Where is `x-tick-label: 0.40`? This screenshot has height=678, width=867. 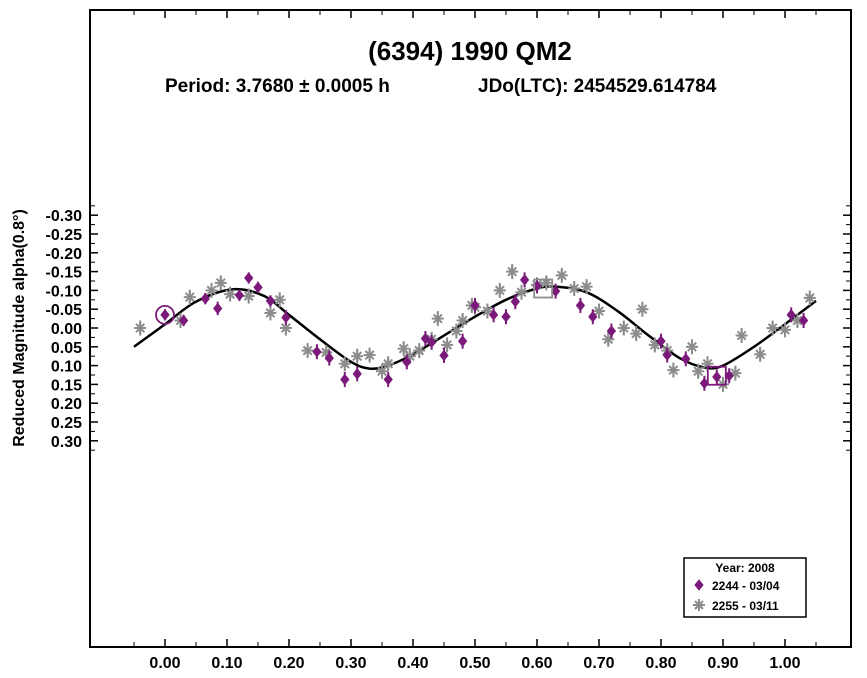 x-tick-label: 0.40 is located at coordinates (412, 663).